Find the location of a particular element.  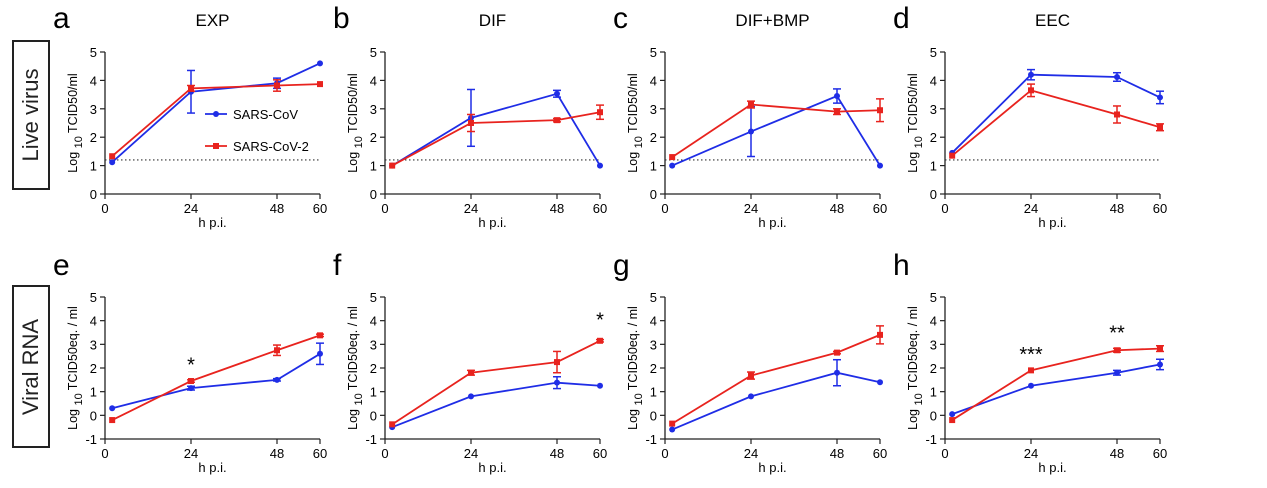

significance-marker-h: ** is located at coordinates (1117, 334).